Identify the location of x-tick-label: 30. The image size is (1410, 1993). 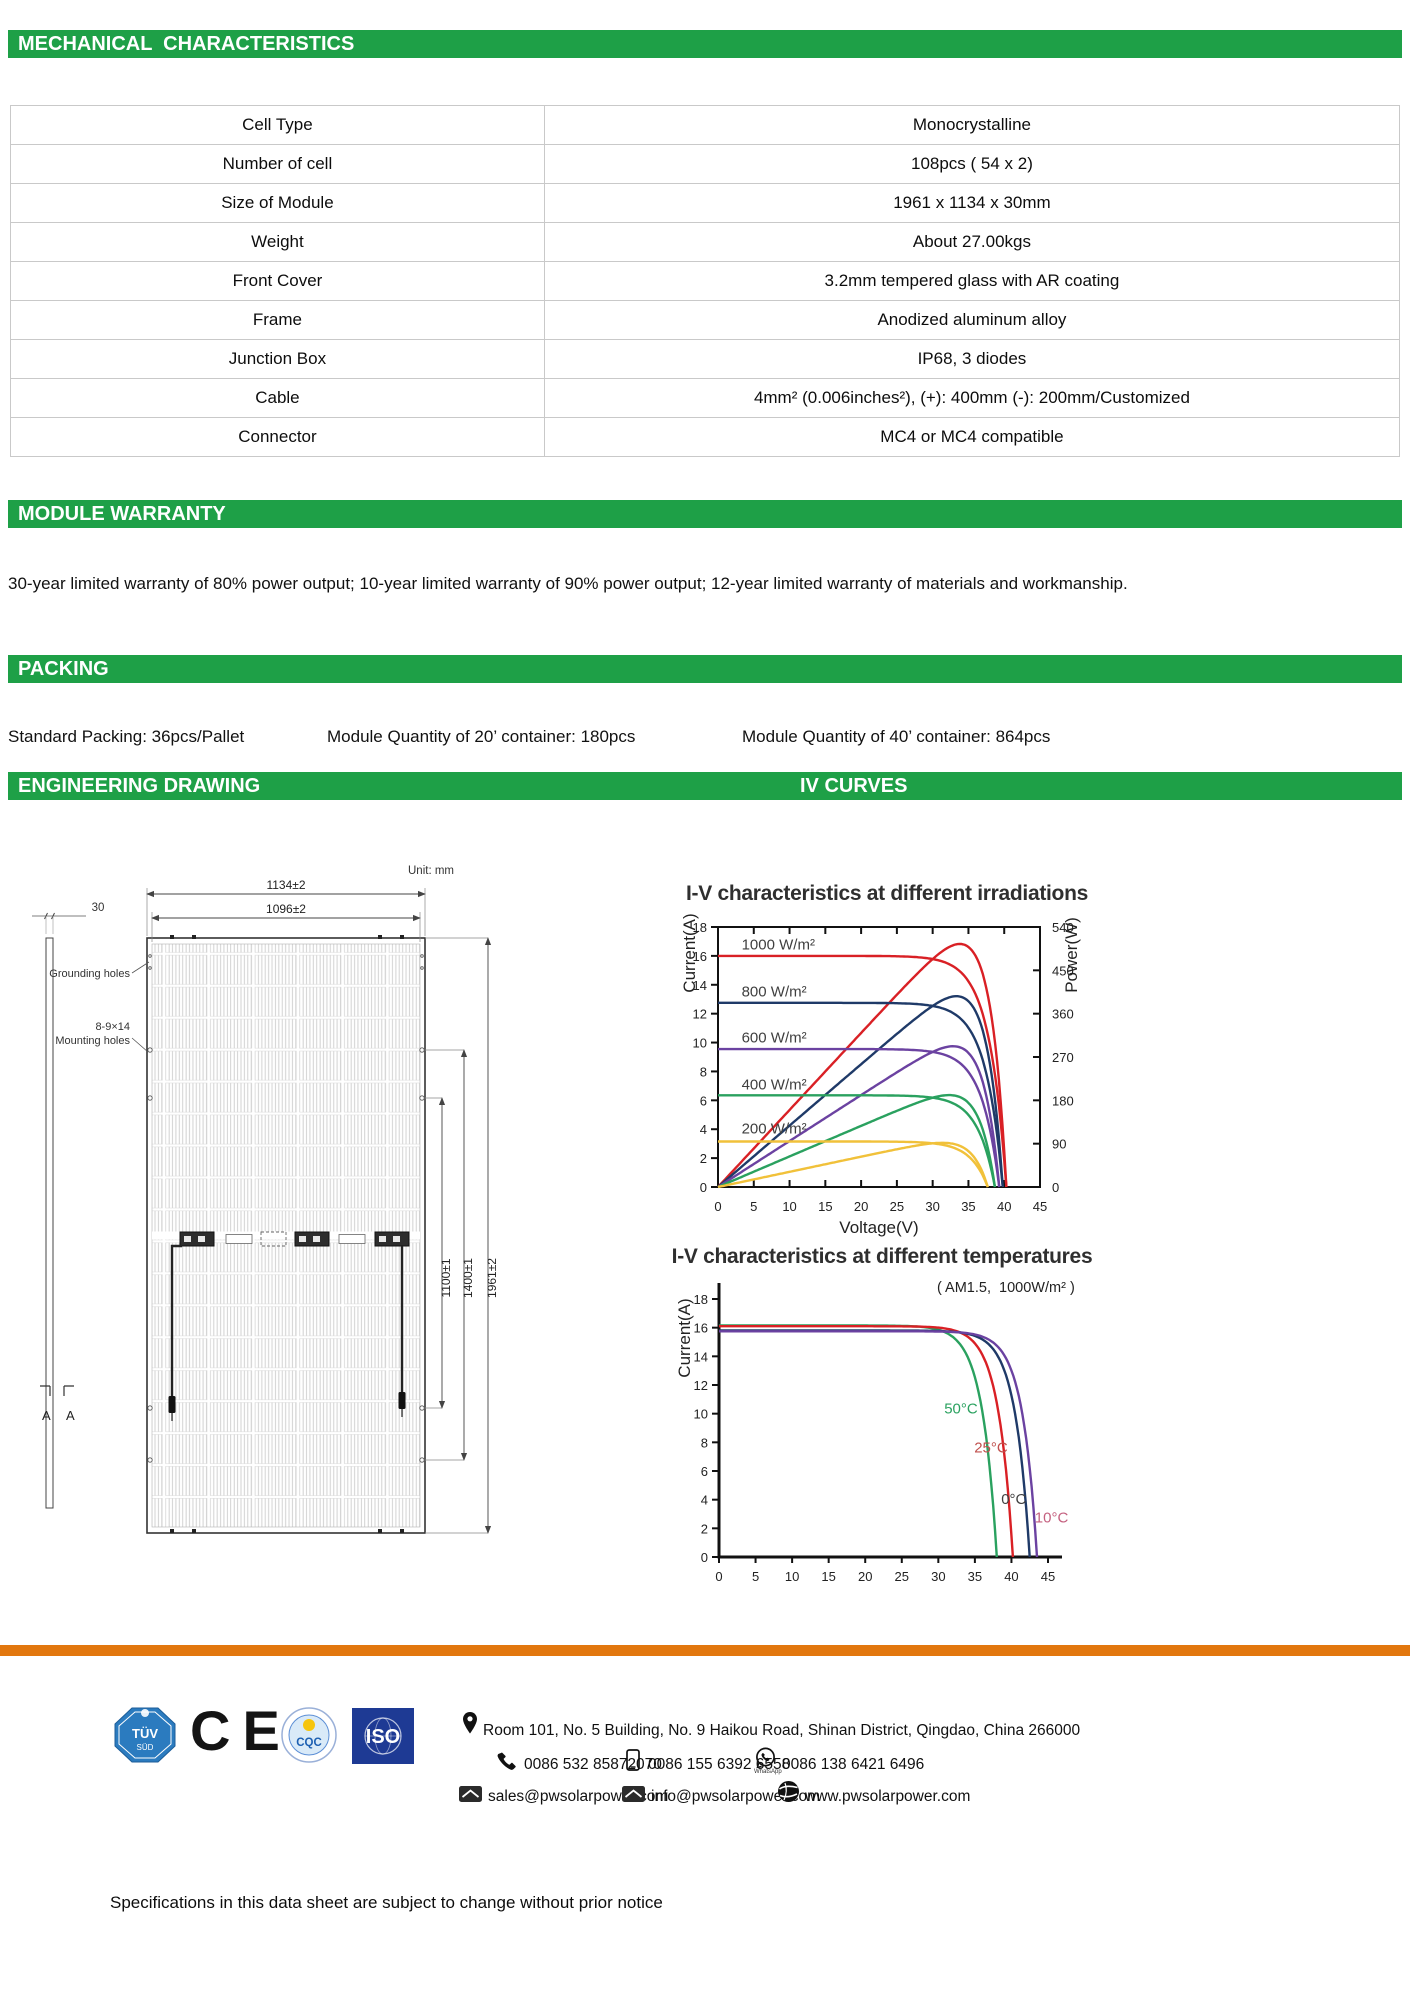
(932, 1206).